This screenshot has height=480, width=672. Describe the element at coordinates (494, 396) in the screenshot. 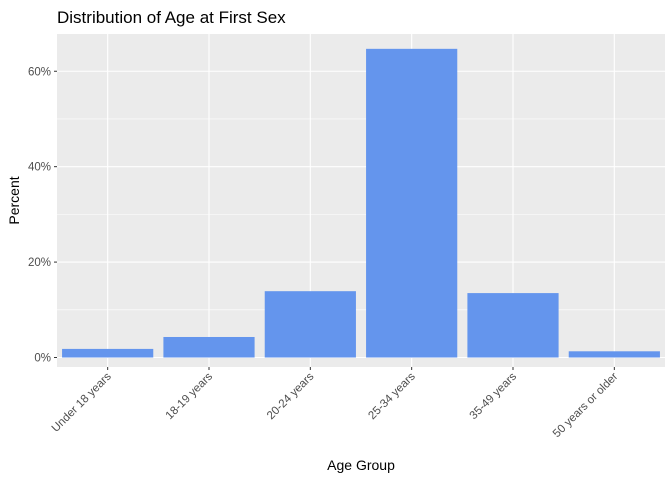

I see `x-tick-label: 35-49 years` at that location.